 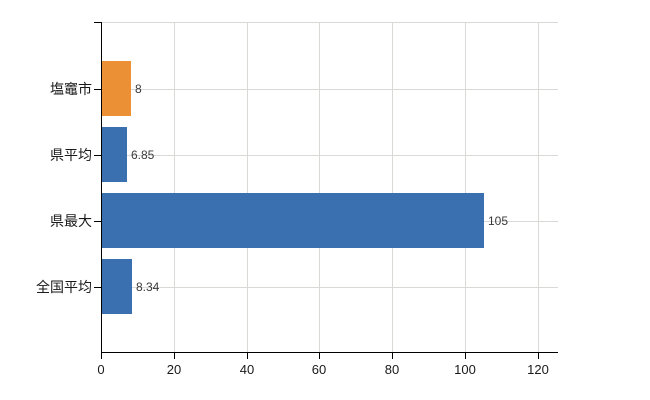 I want to click on plot-top-gridline, so click(x=329, y=22).